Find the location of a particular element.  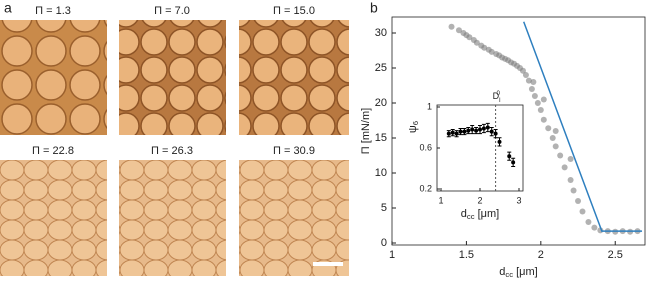

fit-line is located at coordinates (583, 126).